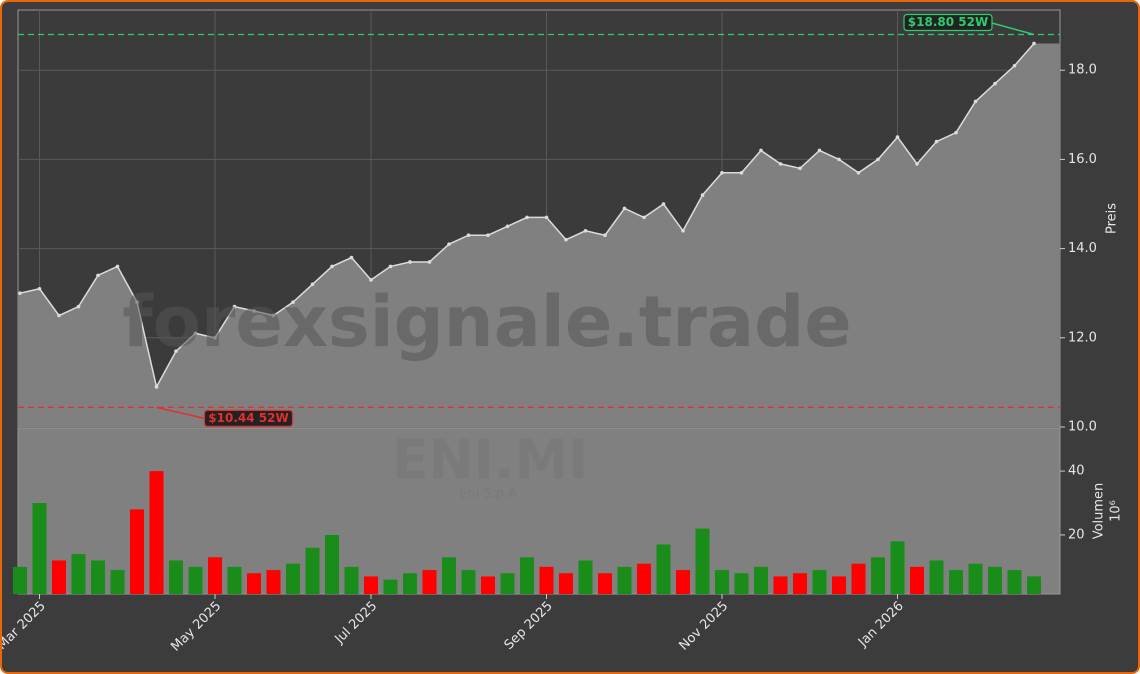 The height and width of the screenshot is (674, 1140). Describe the element at coordinates (25, 626) in the screenshot. I see `x-tick-label: Mar 2025` at that location.